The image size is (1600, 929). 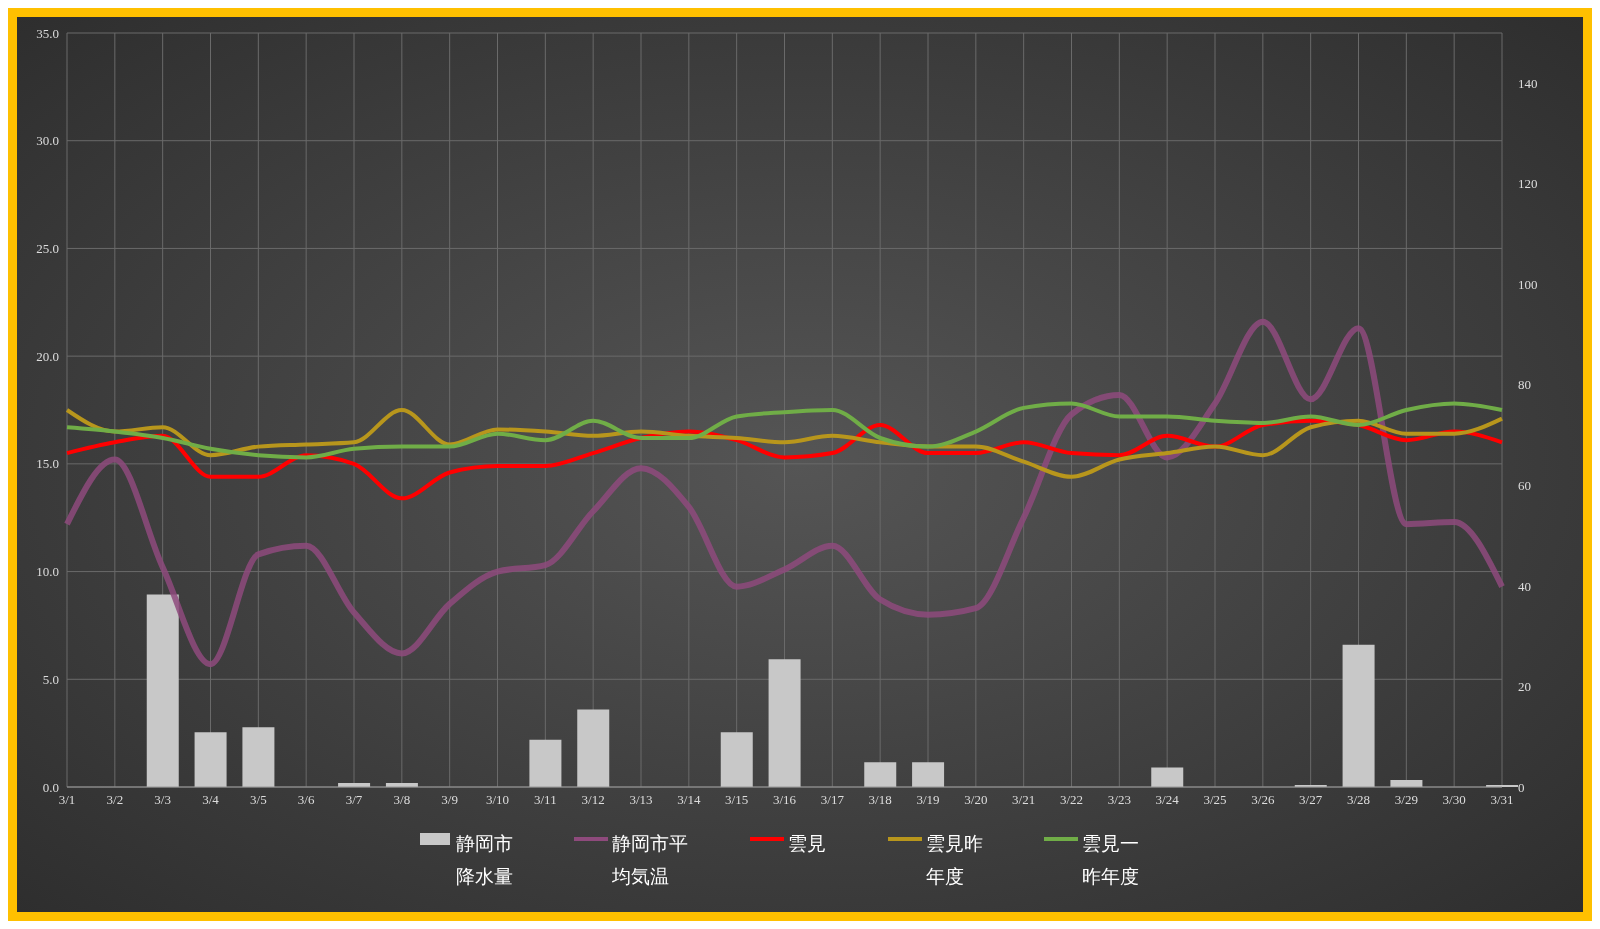 What do you see at coordinates (50, 679) in the screenshot?
I see `y-tick-label: 5.0` at bounding box center [50, 679].